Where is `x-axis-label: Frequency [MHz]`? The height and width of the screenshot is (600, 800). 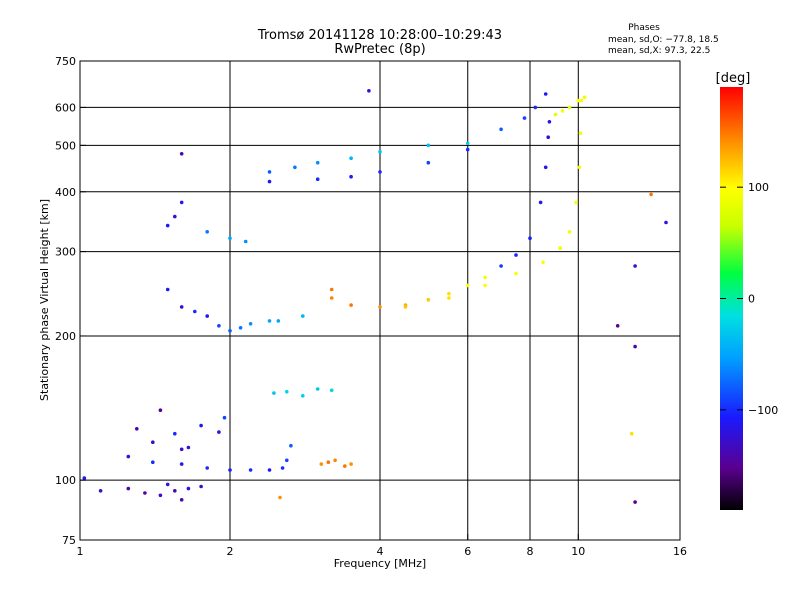 x-axis-label: Frequency [MHz] is located at coordinates (380, 563).